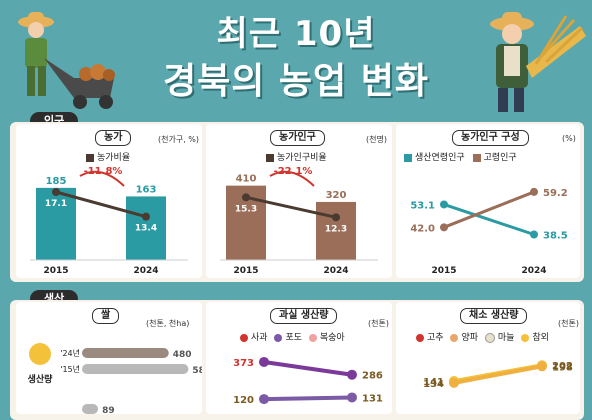 This screenshot has width=592, height=420. Describe the element at coordinates (103, 171) in the screenshot. I see `change-label: -11.8%` at that location.